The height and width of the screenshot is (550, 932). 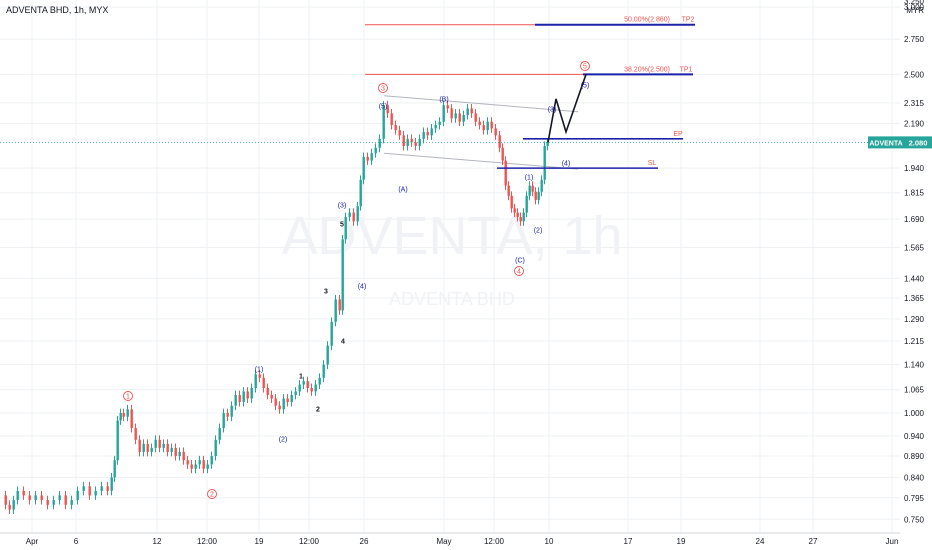 What do you see at coordinates (628, 541) in the screenshot?
I see `x-tick-label: 17` at bounding box center [628, 541].